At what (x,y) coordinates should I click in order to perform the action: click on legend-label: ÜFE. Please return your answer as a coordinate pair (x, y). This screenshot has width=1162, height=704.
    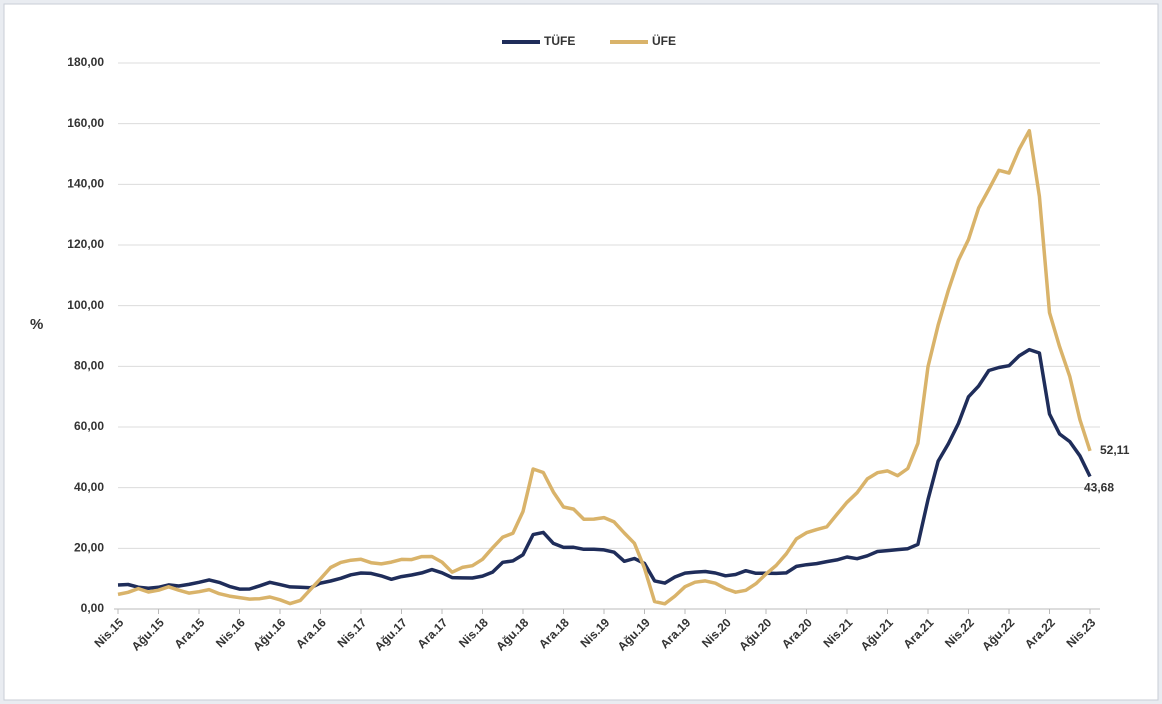
    Looking at the image, I should click on (664, 40).